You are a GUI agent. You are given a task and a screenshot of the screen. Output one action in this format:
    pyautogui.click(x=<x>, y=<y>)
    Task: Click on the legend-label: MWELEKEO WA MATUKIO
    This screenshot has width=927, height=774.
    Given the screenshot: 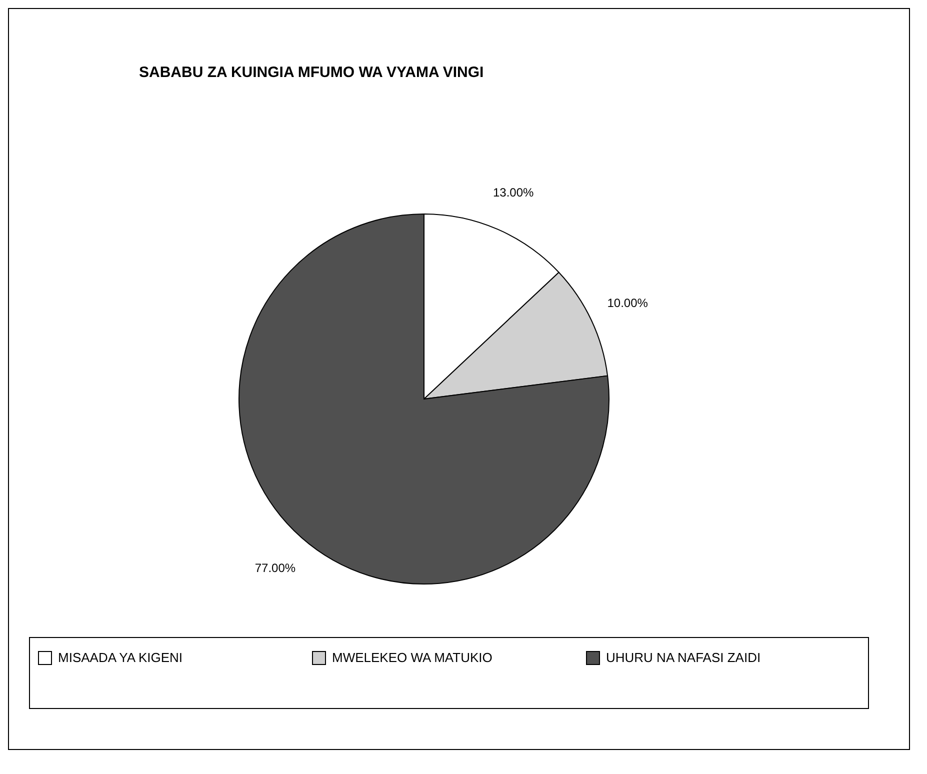 What is the action you would take?
    pyautogui.click(x=413, y=657)
    